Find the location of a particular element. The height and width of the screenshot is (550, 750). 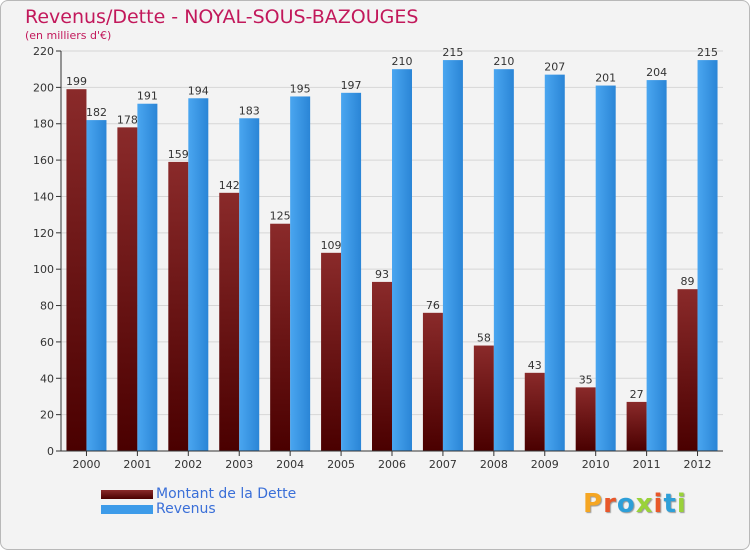

data-label-debt: 27 is located at coordinates (637, 394).